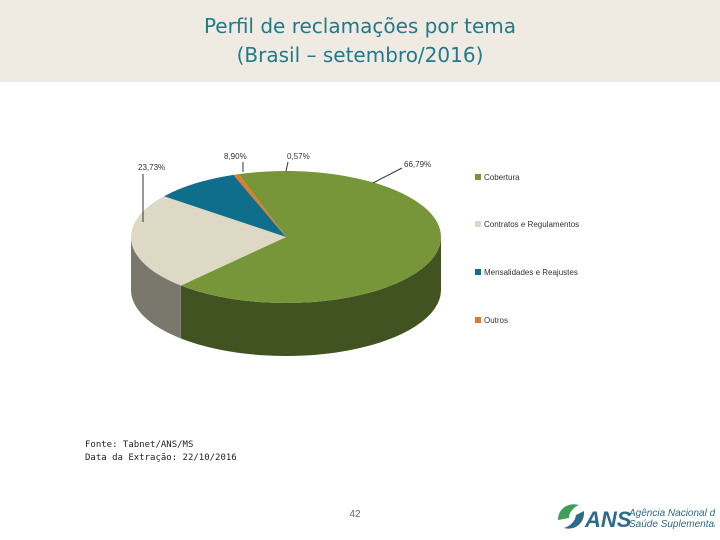 Image resolution: width=720 pixels, height=540 pixels. Describe the element at coordinates (360, 55) in the screenshot. I see `title-line-2: (Brasil – setembro/2016)` at that location.